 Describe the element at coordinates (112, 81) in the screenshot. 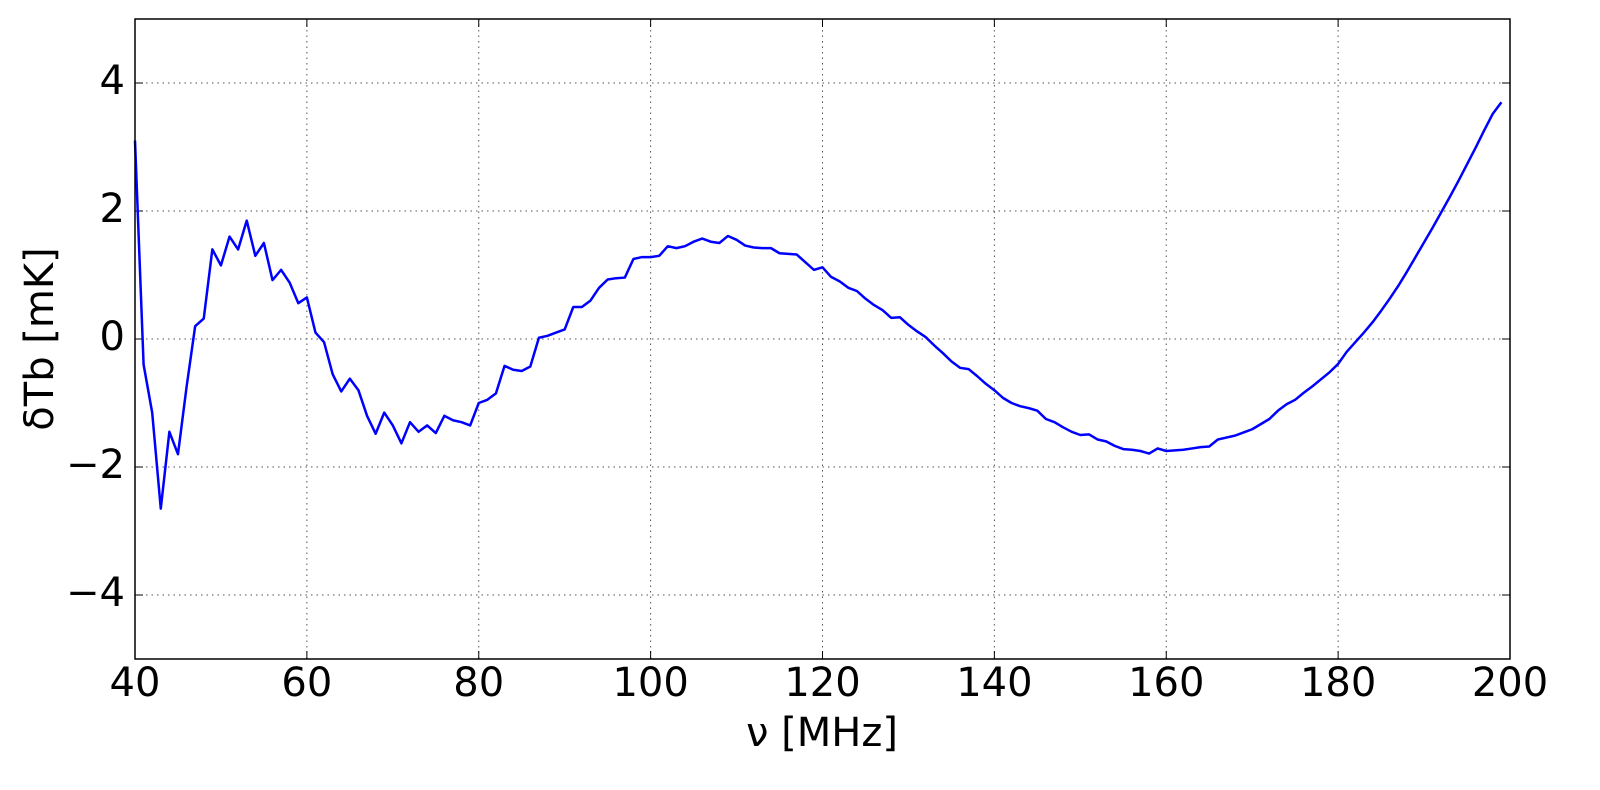

I see `y-tick-label: 4` at that location.